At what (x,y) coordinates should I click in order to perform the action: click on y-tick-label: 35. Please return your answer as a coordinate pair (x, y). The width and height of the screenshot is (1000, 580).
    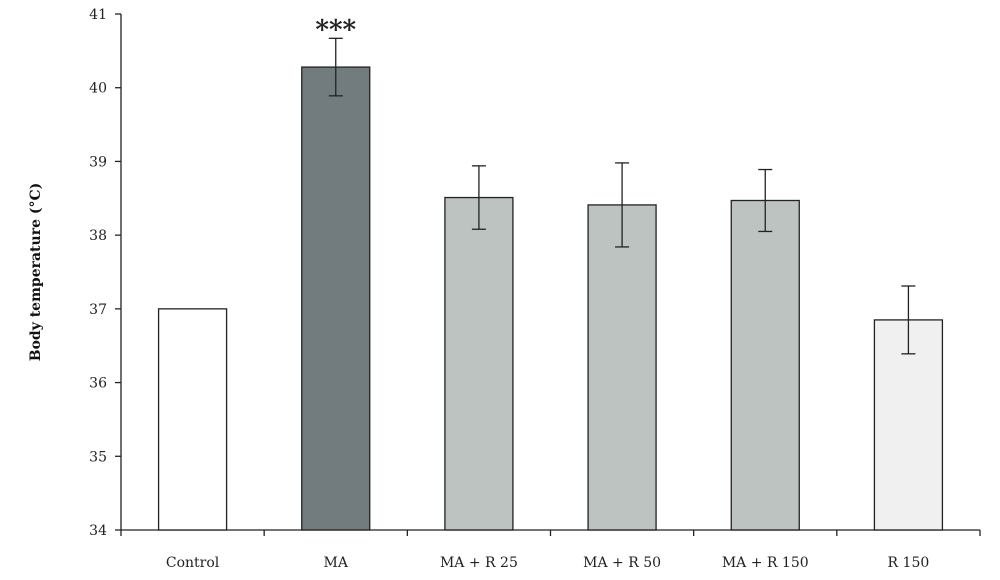
    Looking at the image, I should click on (98, 457).